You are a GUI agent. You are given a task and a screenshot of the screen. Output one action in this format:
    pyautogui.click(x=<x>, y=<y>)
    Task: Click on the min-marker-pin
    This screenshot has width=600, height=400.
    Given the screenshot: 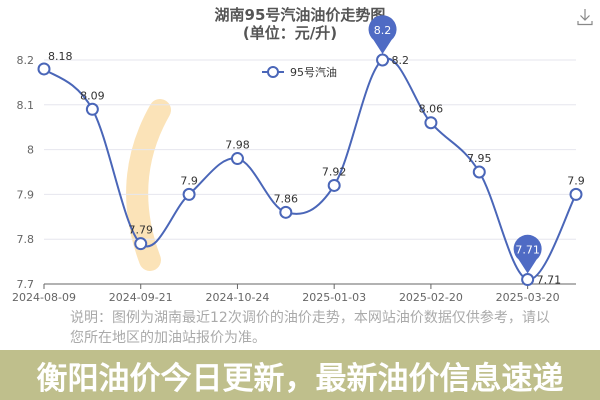 What is the action you would take?
    pyautogui.click(x=527, y=254)
    